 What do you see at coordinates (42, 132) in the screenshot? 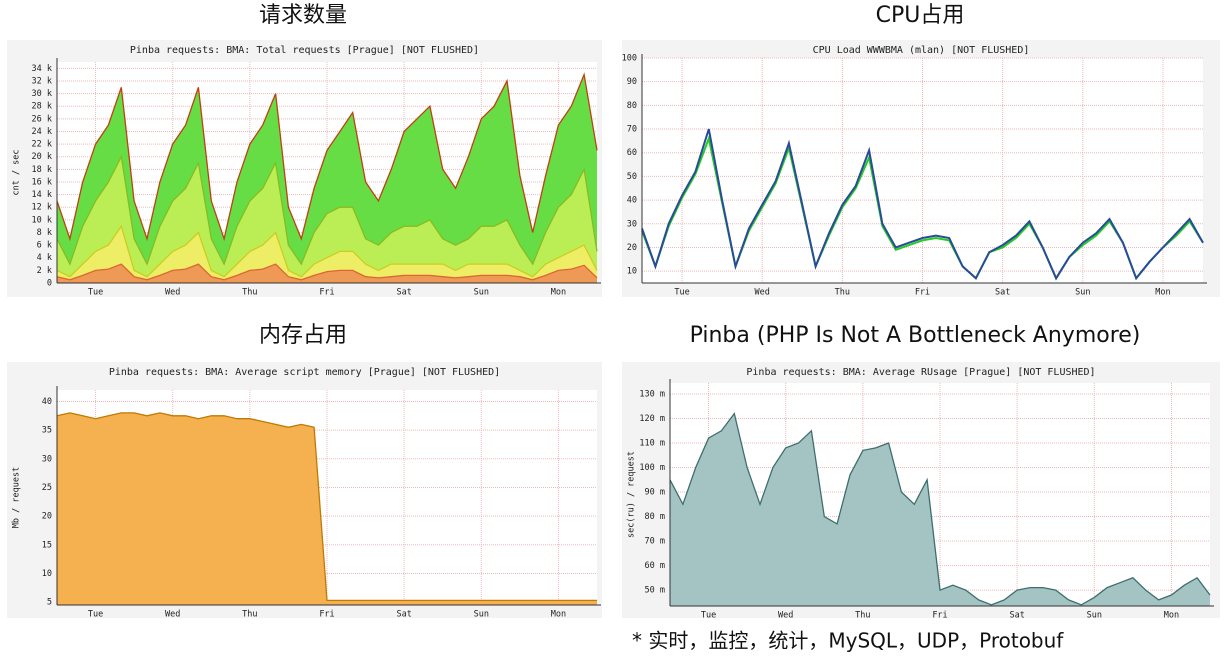
I see `y-tick-label: 24 k` at bounding box center [42, 132].